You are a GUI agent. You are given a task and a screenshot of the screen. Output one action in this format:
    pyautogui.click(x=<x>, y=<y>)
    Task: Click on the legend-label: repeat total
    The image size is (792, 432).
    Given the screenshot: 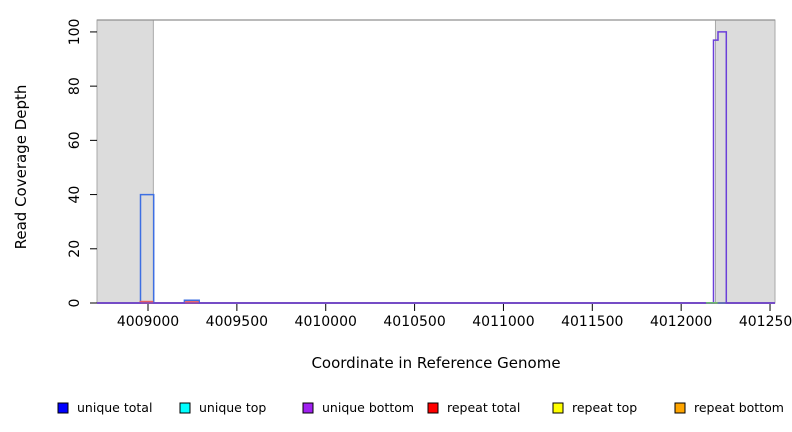 What is the action you would take?
    pyautogui.click(x=483, y=407)
    